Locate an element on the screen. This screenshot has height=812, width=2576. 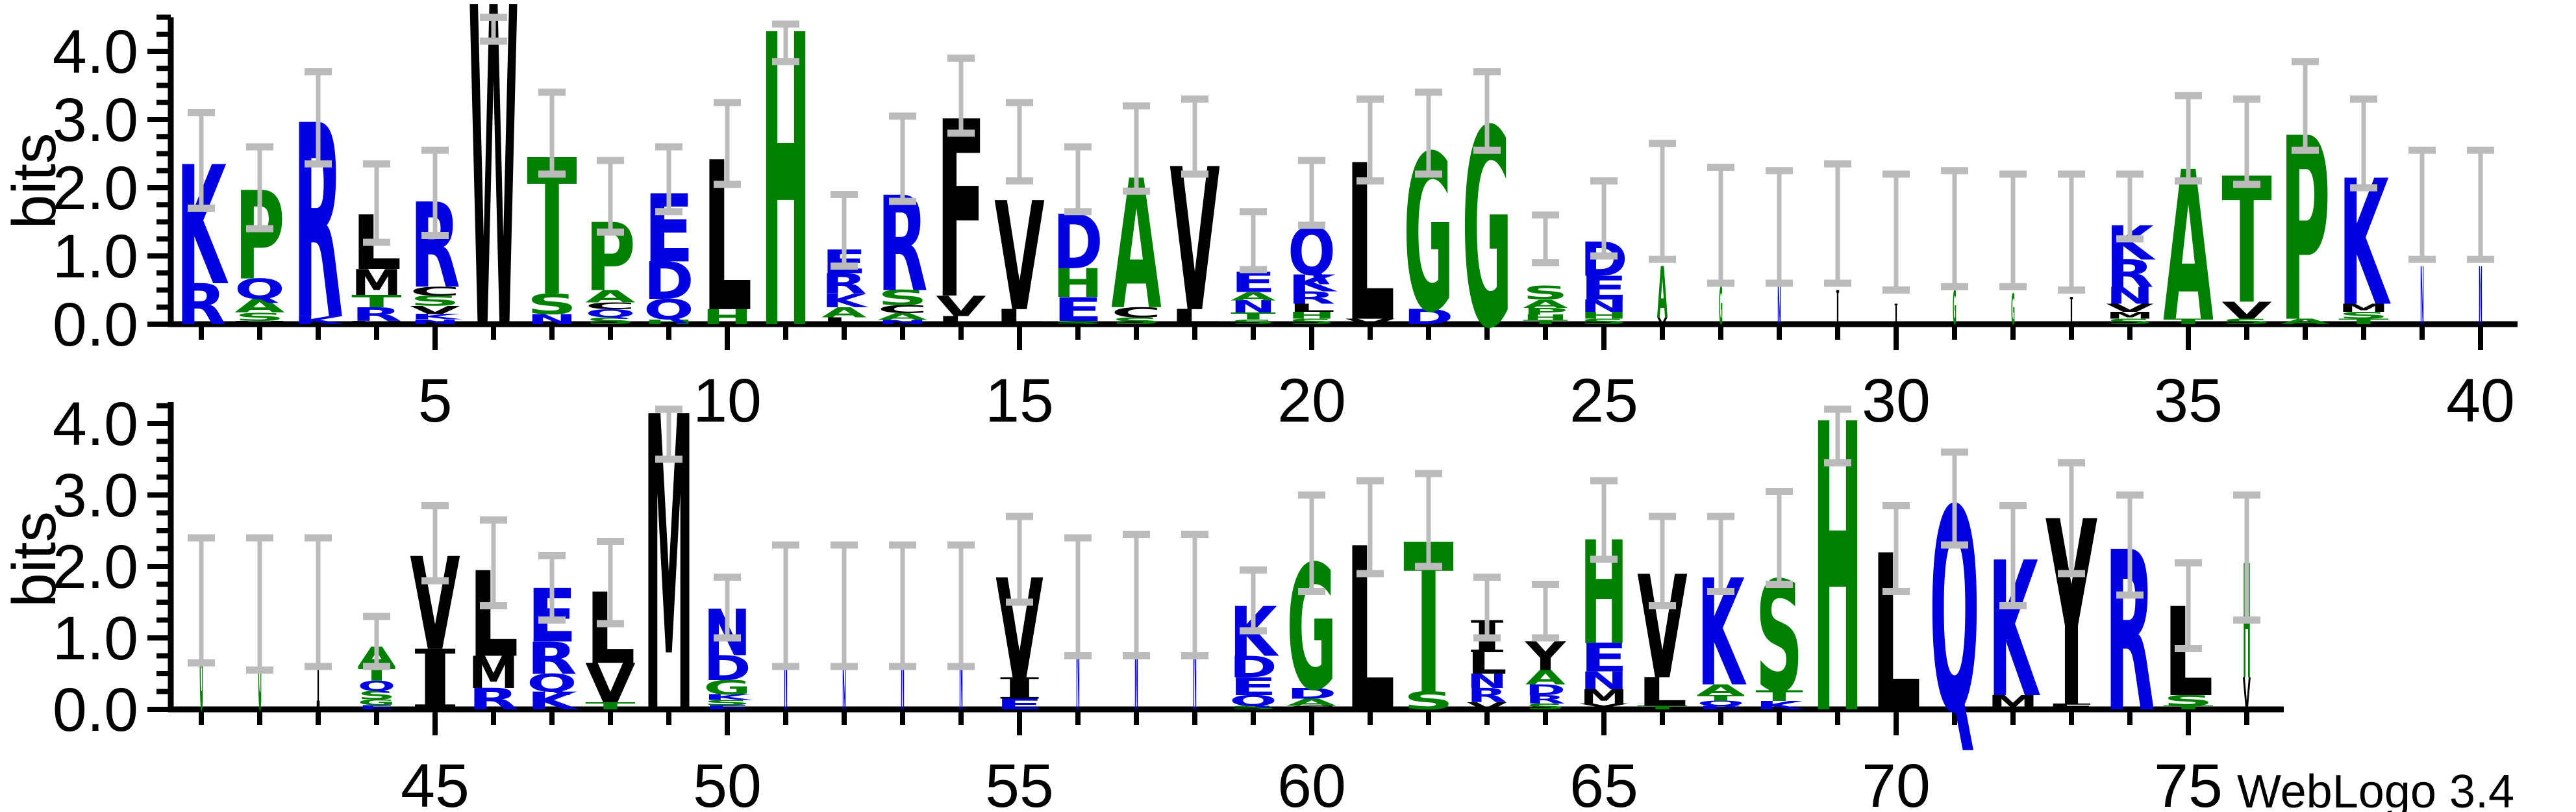
residue-R-pos-1: R is located at coordinates (201, 305).